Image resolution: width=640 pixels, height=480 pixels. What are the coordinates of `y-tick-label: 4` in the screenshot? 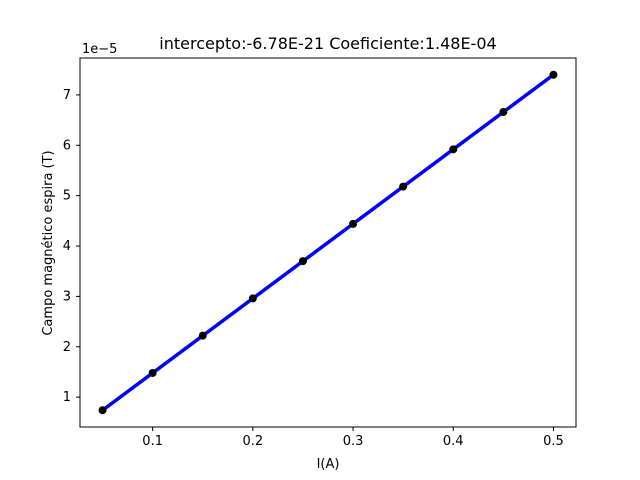 It's located at (67, 246).